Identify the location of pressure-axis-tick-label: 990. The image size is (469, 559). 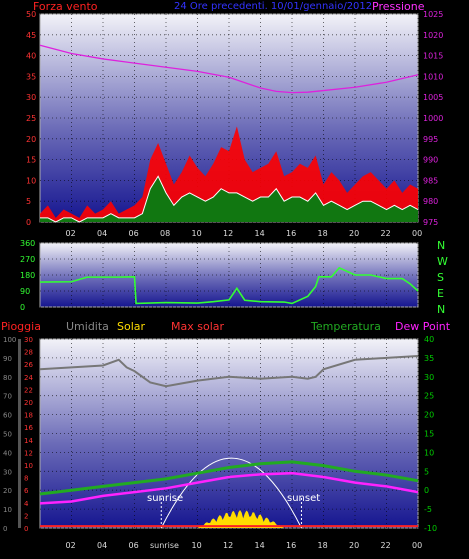
(430, 160).